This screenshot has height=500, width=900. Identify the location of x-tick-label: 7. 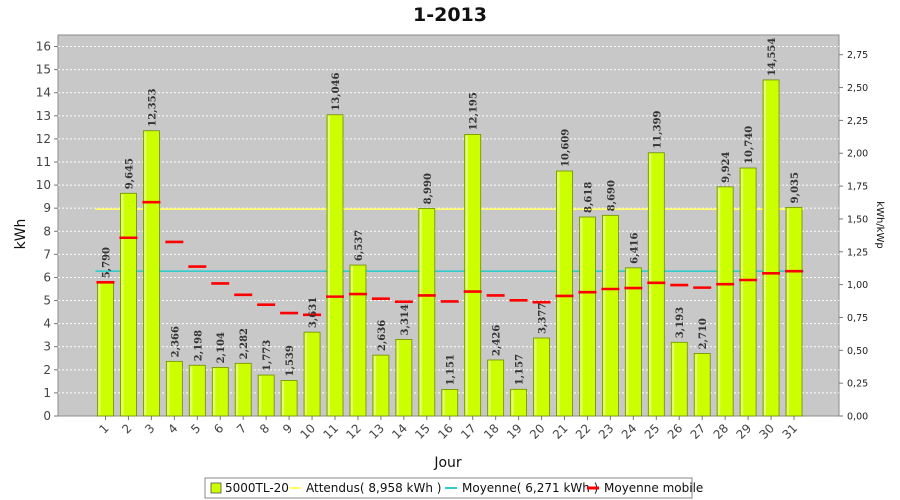
(241, 428).